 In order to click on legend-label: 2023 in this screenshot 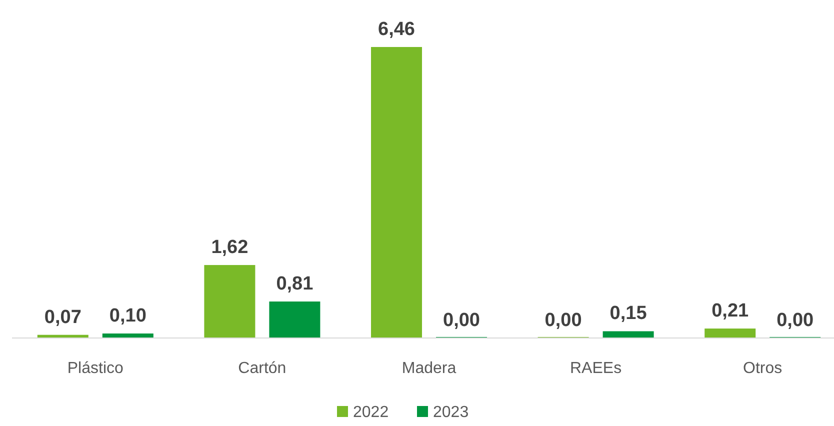, I will do `click(451, 412)`.